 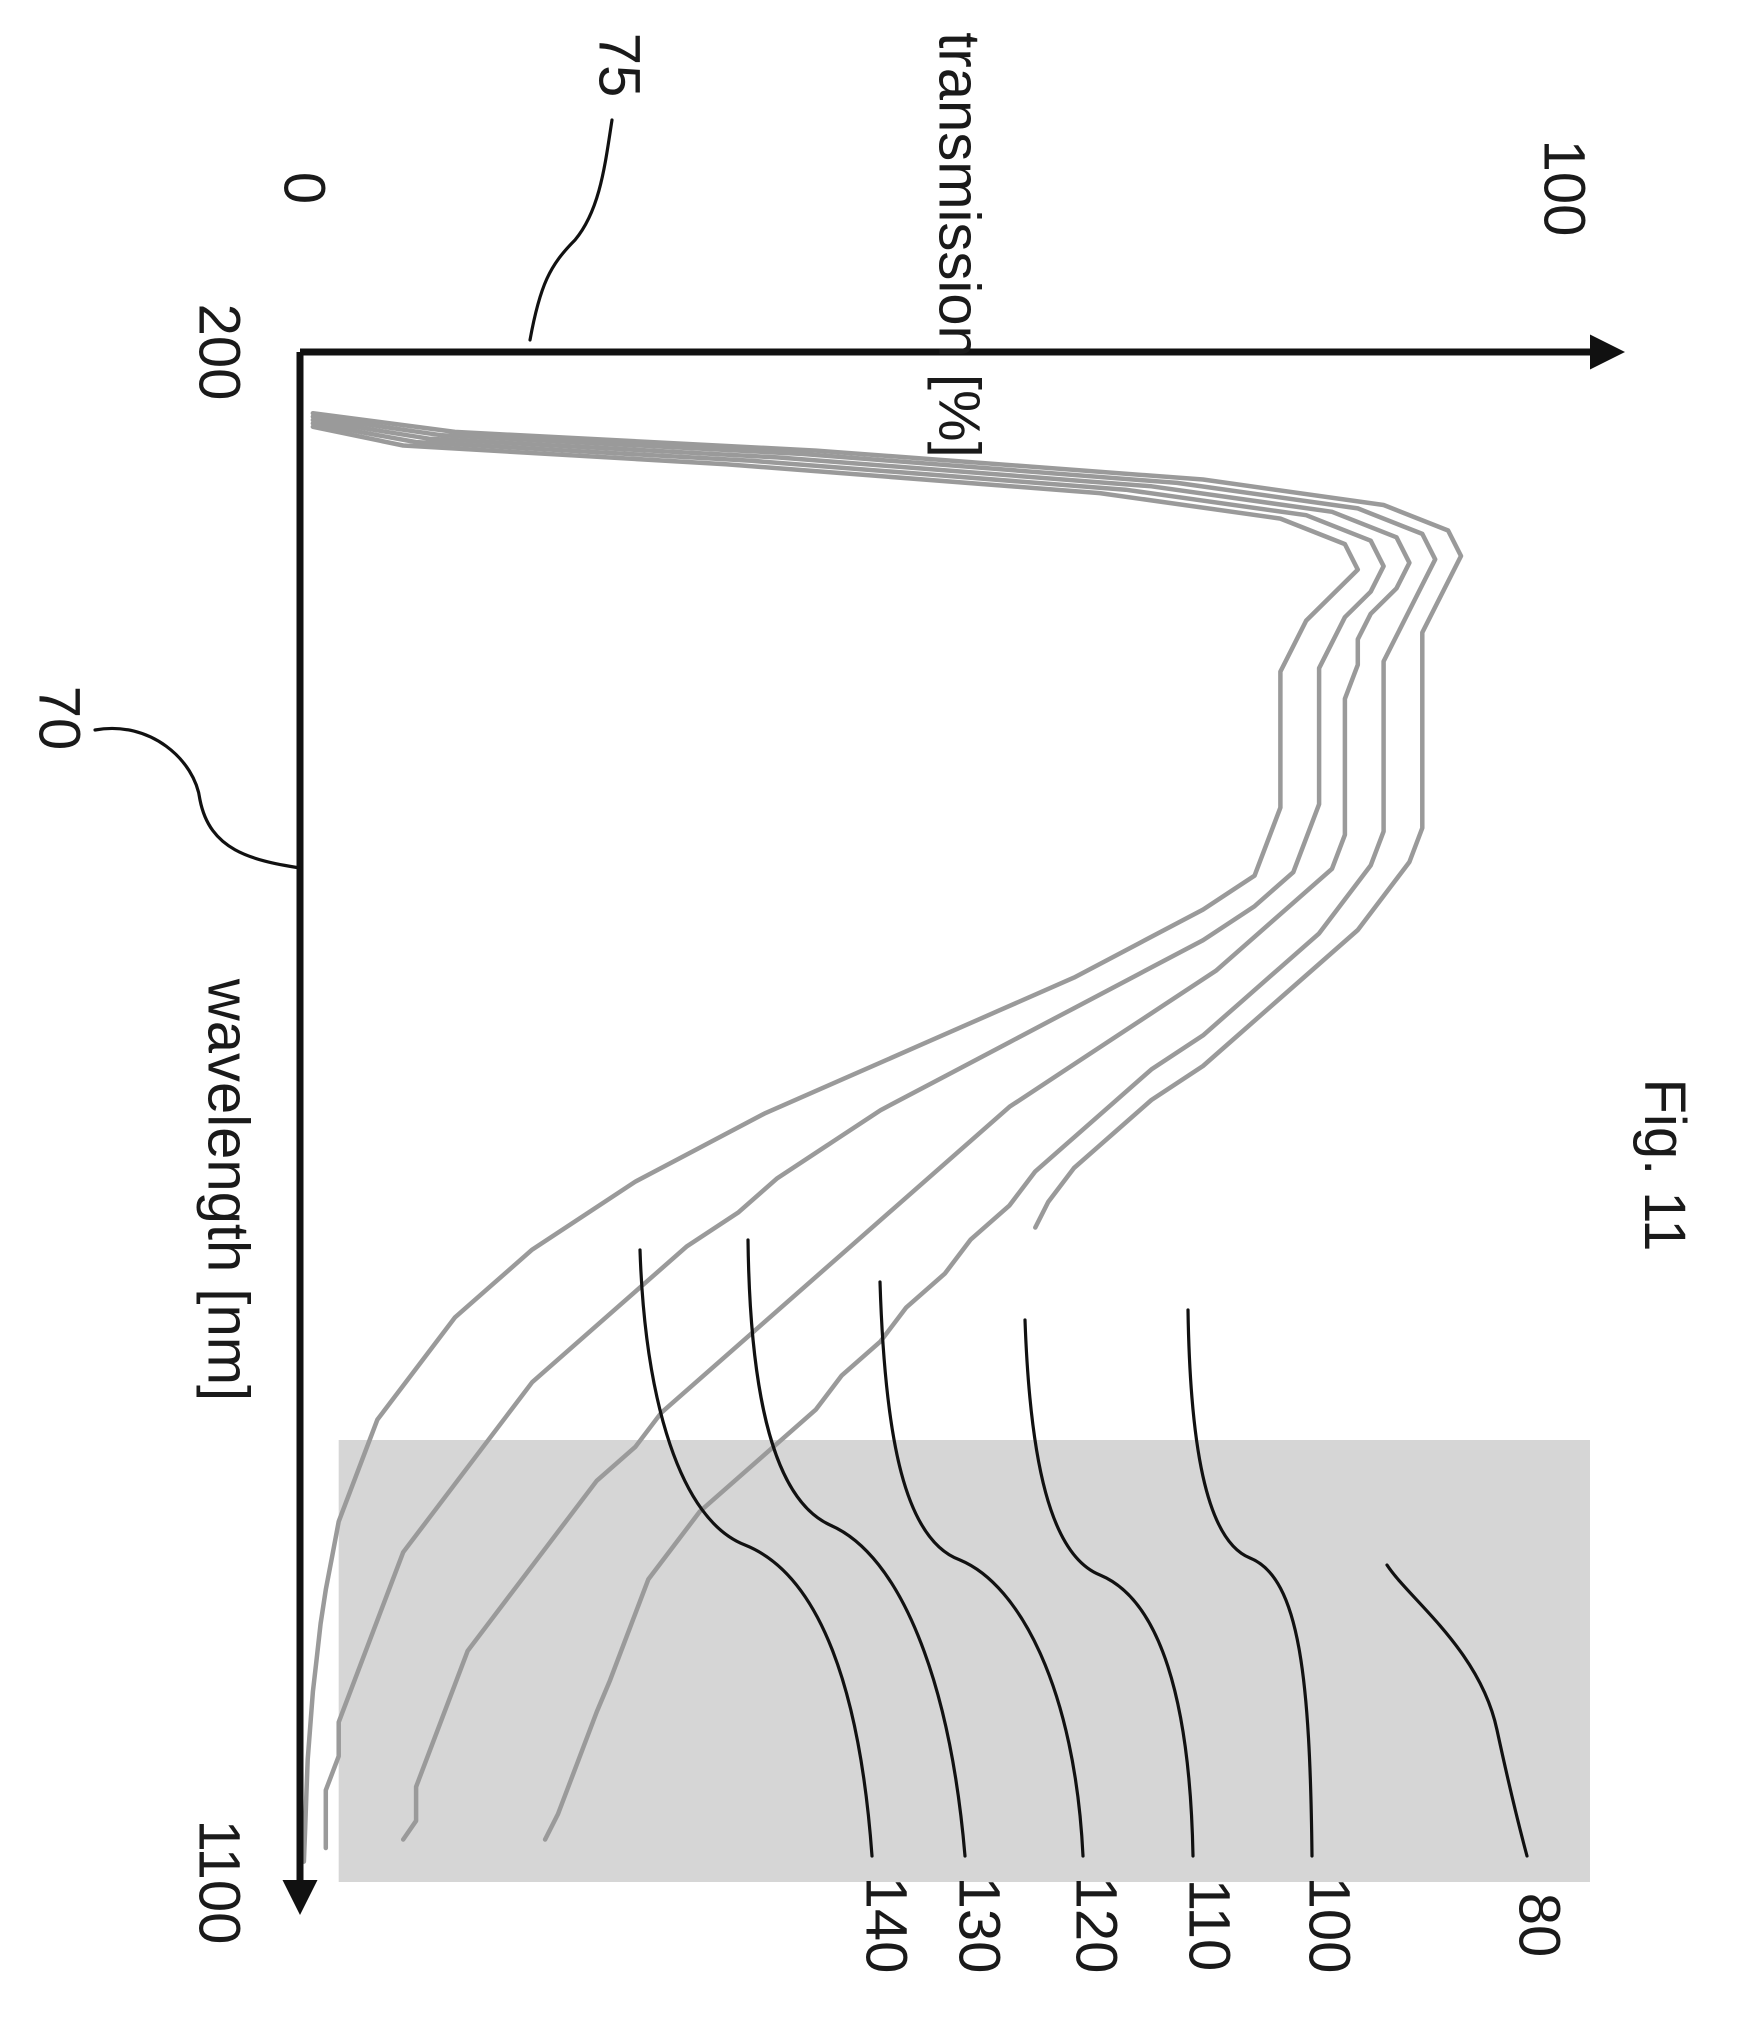 What do you see at coordinates (219, 352) in the screenshot?
I see `wavelength-tick-200: 200` at bounding box center [219, 352].